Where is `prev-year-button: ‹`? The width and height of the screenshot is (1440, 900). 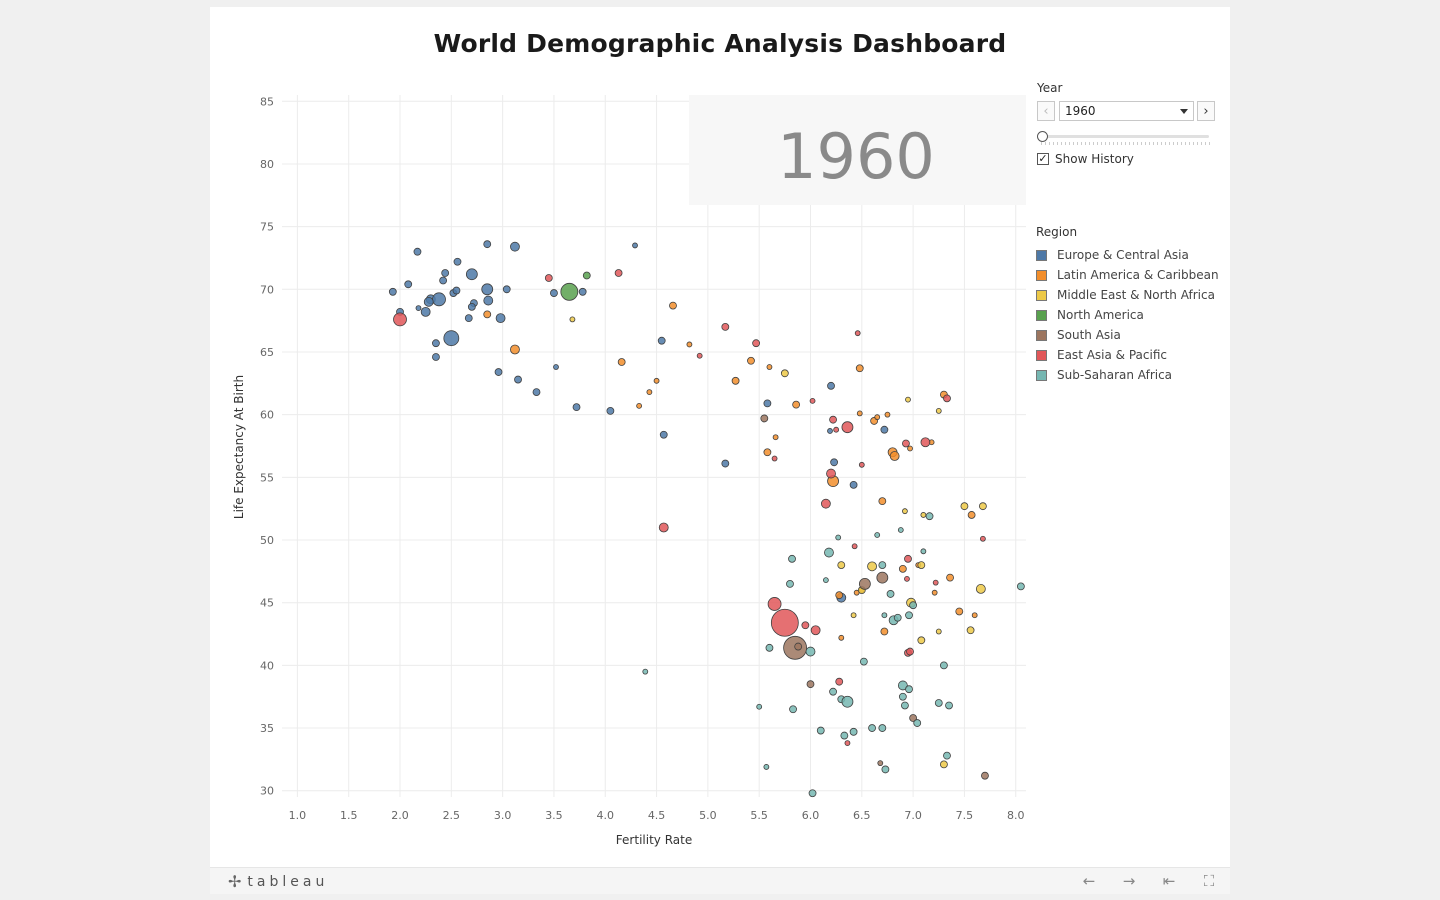
prev-year-button: ‹ is located at coordinates (1046, 111).